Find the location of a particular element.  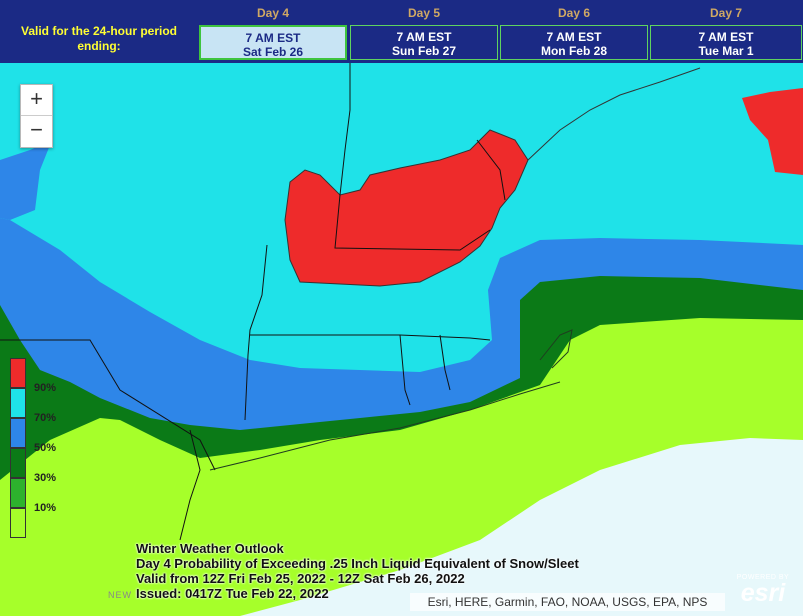

day-date: Mon Feb 28 is located at coordinates (573, 51).